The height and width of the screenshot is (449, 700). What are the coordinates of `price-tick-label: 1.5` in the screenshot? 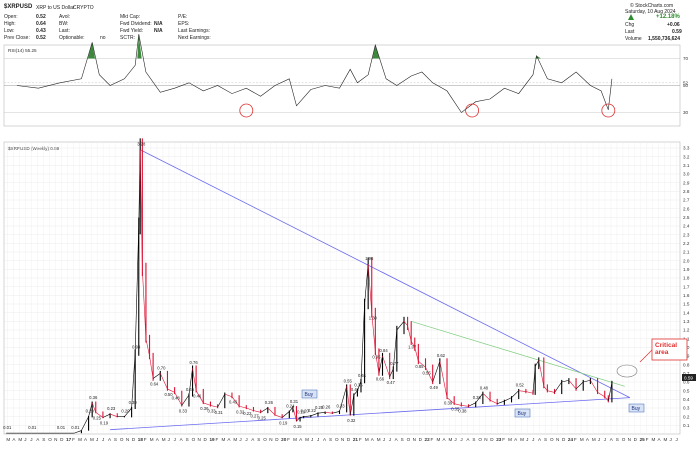 It's located at (686, 304).